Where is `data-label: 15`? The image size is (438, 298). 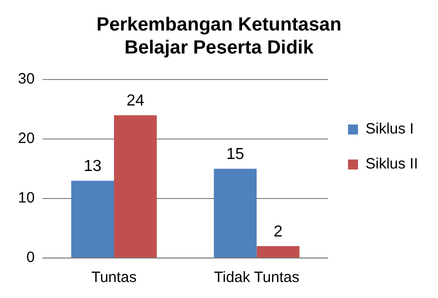
data-label: 15 is located at coordinates (235, 155).